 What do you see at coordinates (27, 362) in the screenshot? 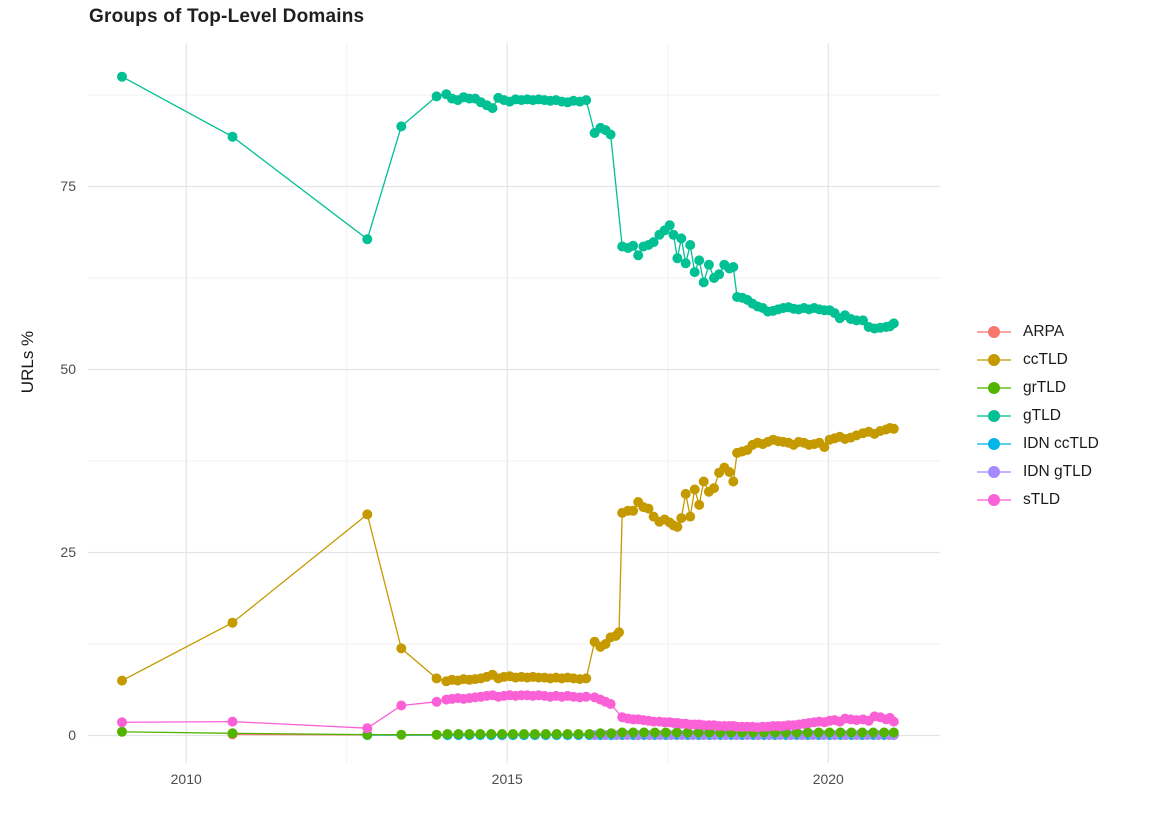
I see `y-axis-title: URLs %` at bounding box center [27, 362].